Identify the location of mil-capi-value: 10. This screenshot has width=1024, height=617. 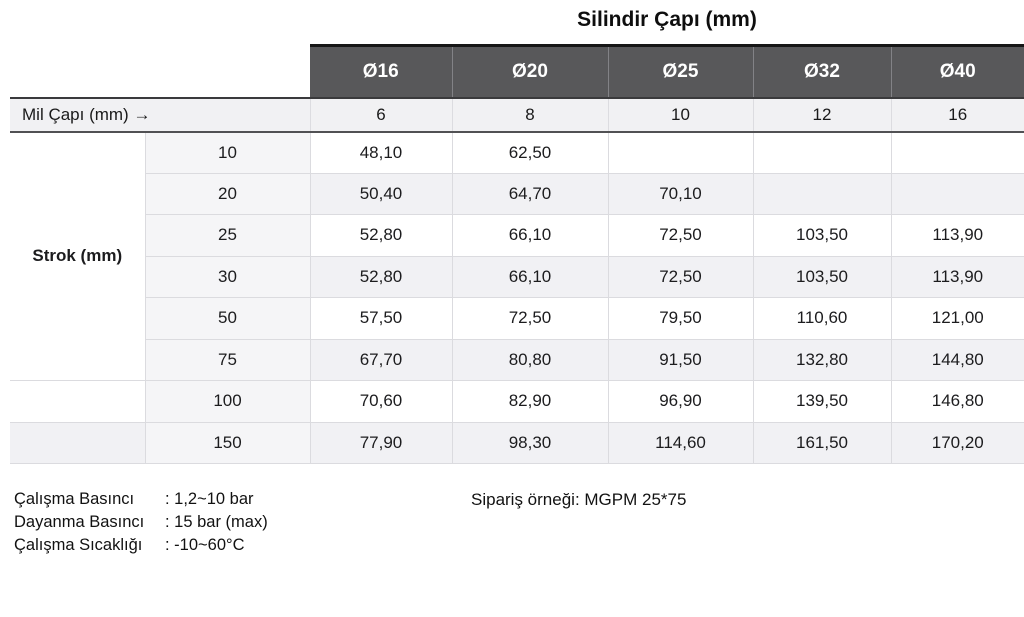
(680, 114).